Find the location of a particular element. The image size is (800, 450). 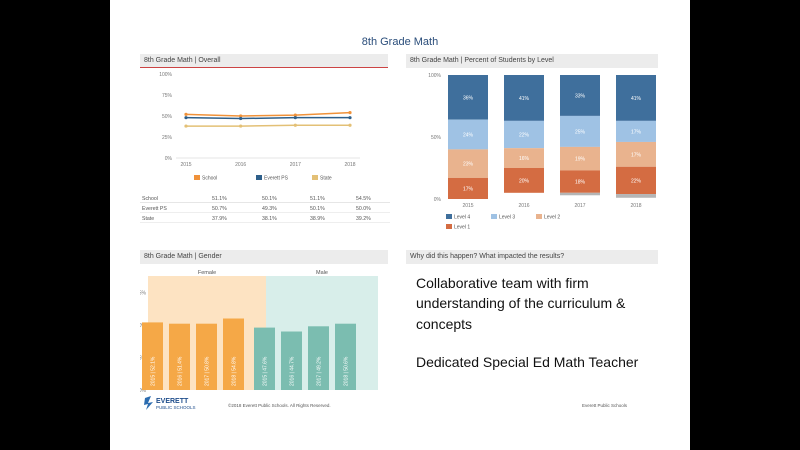

bar-label: 2018 | 50.6% is located at coordinates (347, 371).